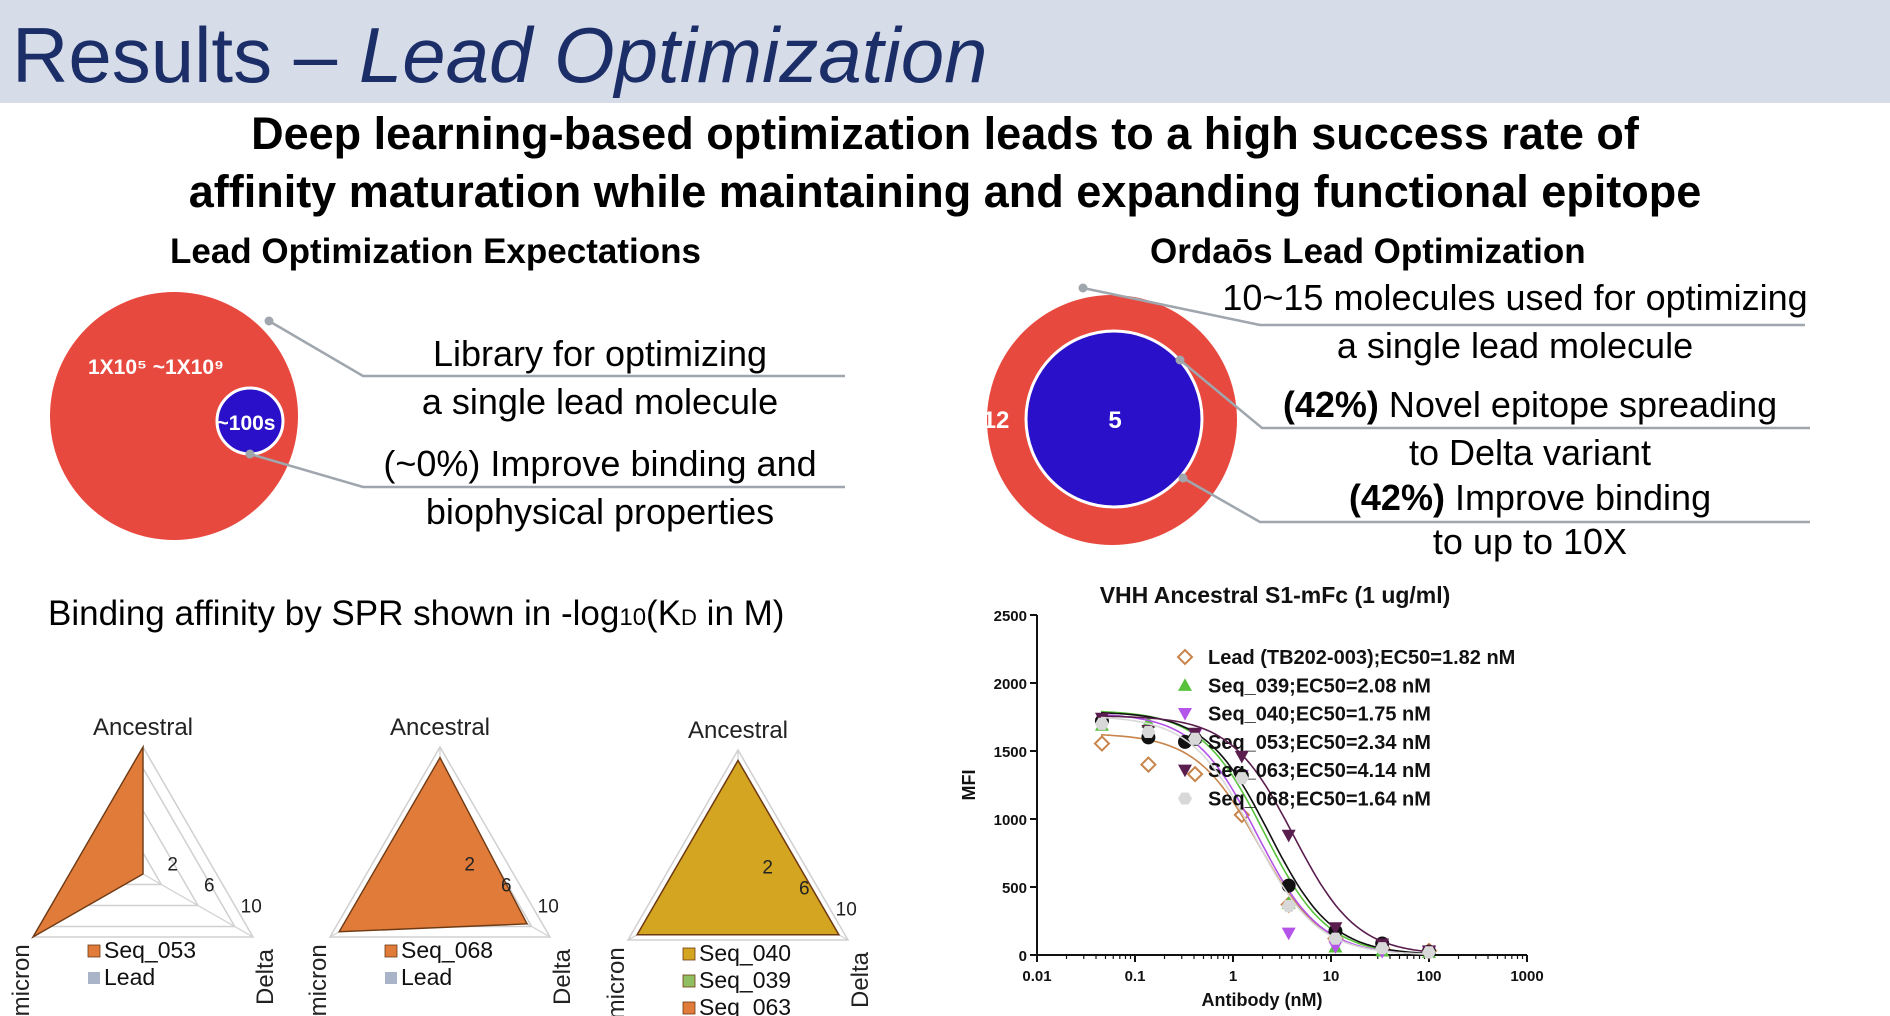 This screenshot has height=1016, width=1890. I want to click on radar-axis-label-delta: Delta, so click(860, 979).